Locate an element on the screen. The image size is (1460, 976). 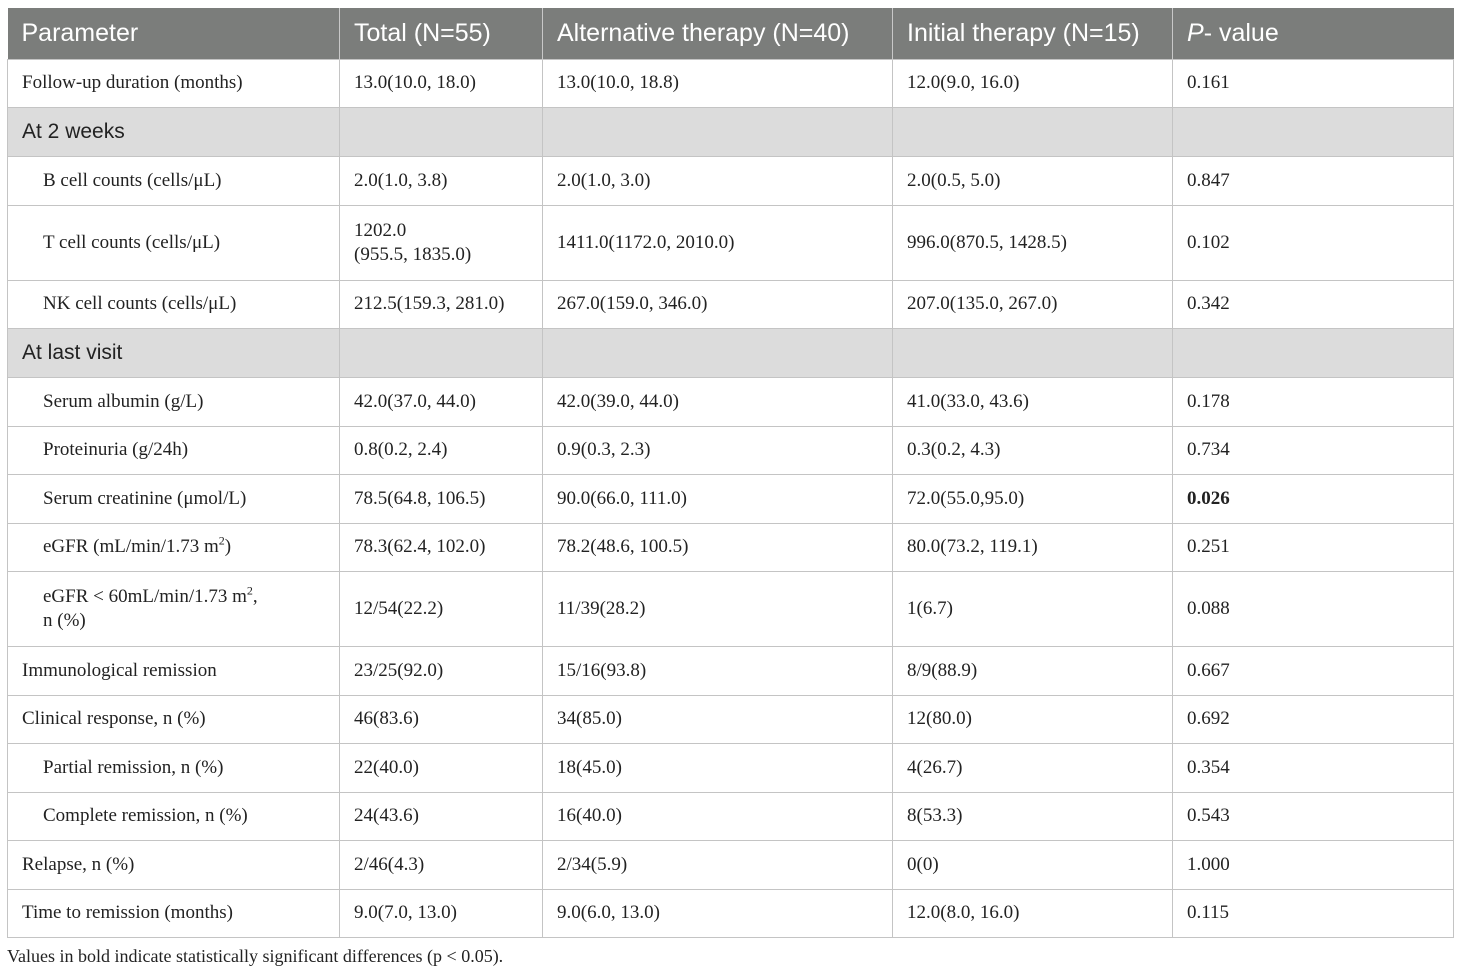
row-label: NK cell counts (cells/μL) is located at coordinates (173, 304).